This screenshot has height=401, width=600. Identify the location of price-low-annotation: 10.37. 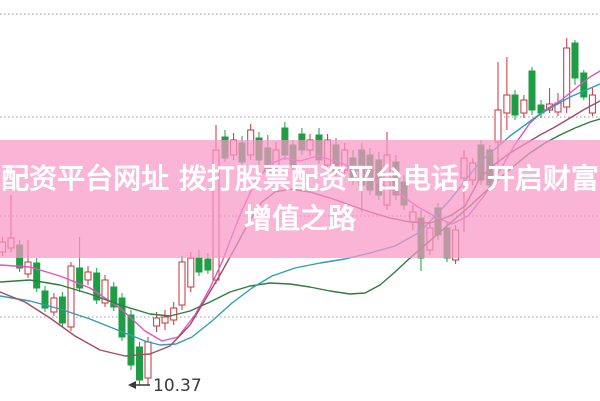
(165, 386).